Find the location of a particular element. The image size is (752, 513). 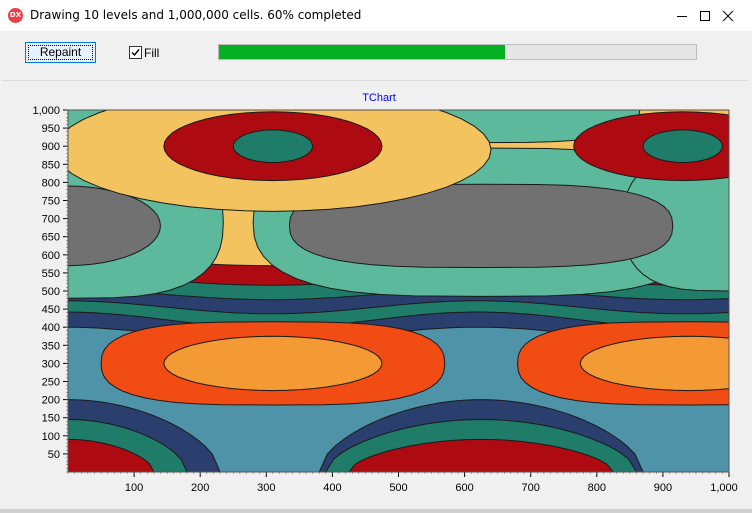

y-tick-label: 100 is located at coordinates (51, 437).